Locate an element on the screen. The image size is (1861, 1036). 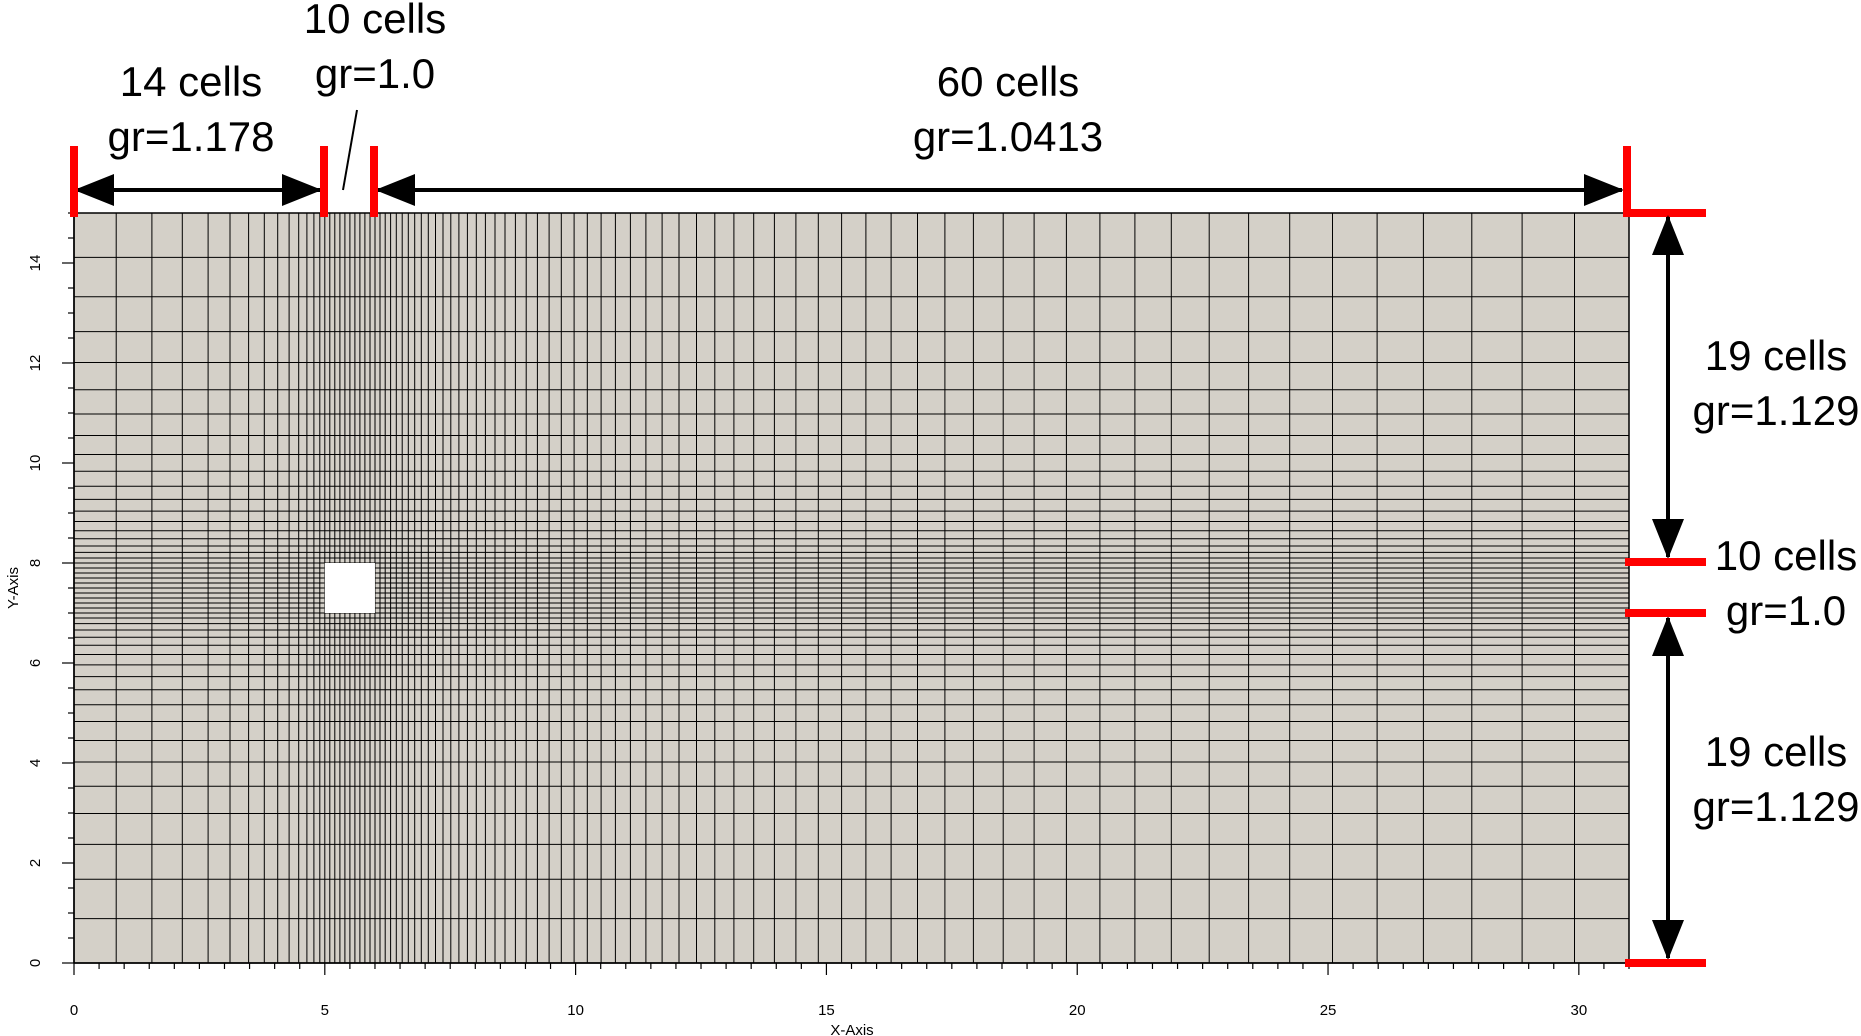
x-tick-label: 10 is located at coordinates (575, 1010).